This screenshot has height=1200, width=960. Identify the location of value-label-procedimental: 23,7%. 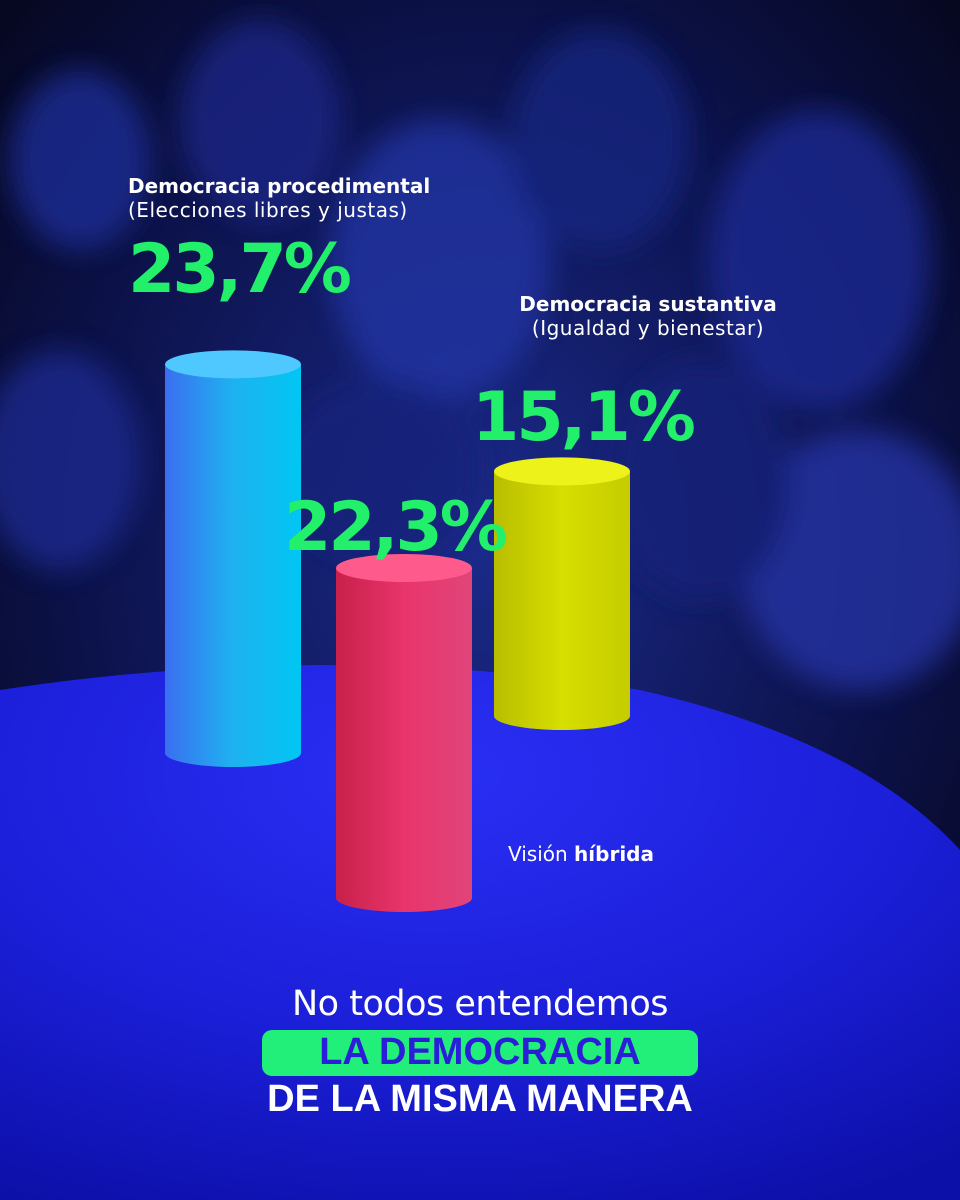
(240, 269).